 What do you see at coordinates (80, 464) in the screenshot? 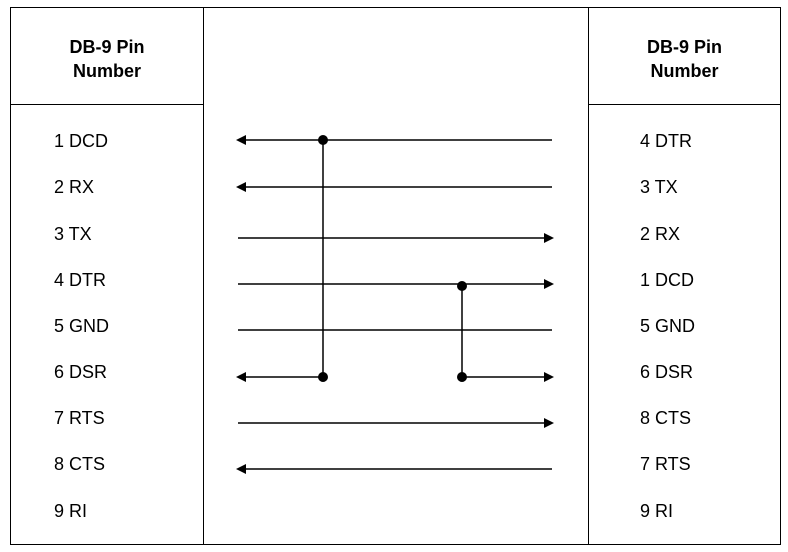
I see `left-pin-8: 8 CTS` at bounding box center [80, 464].